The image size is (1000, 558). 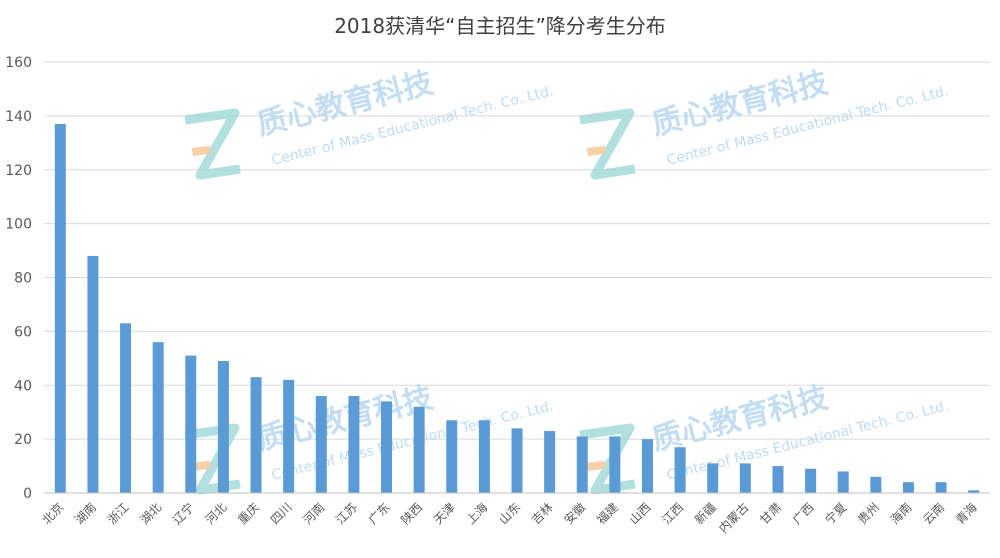 I want to click on x-tick-label: 浙江, so click(x=118, y=513).